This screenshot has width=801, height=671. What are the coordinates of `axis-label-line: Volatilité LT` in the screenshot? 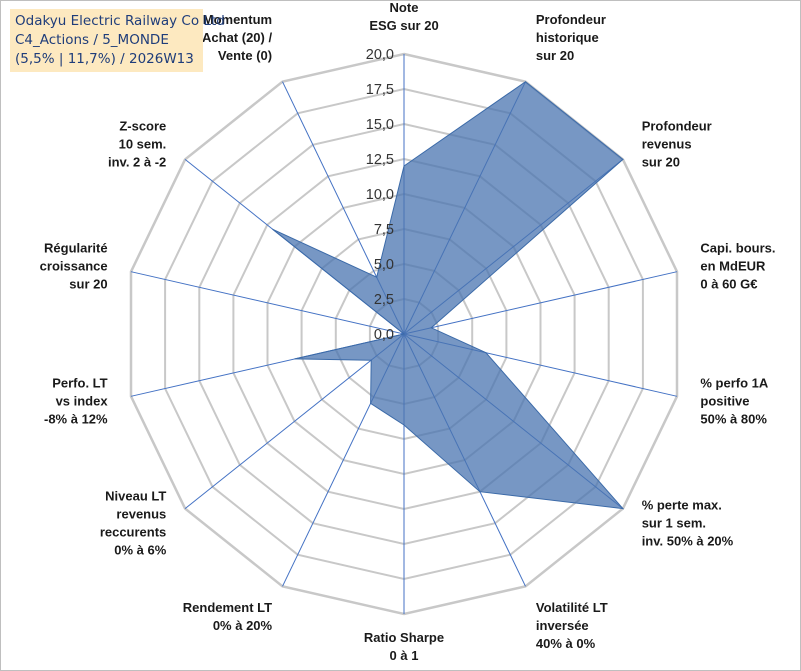 It's located at (572, 607).